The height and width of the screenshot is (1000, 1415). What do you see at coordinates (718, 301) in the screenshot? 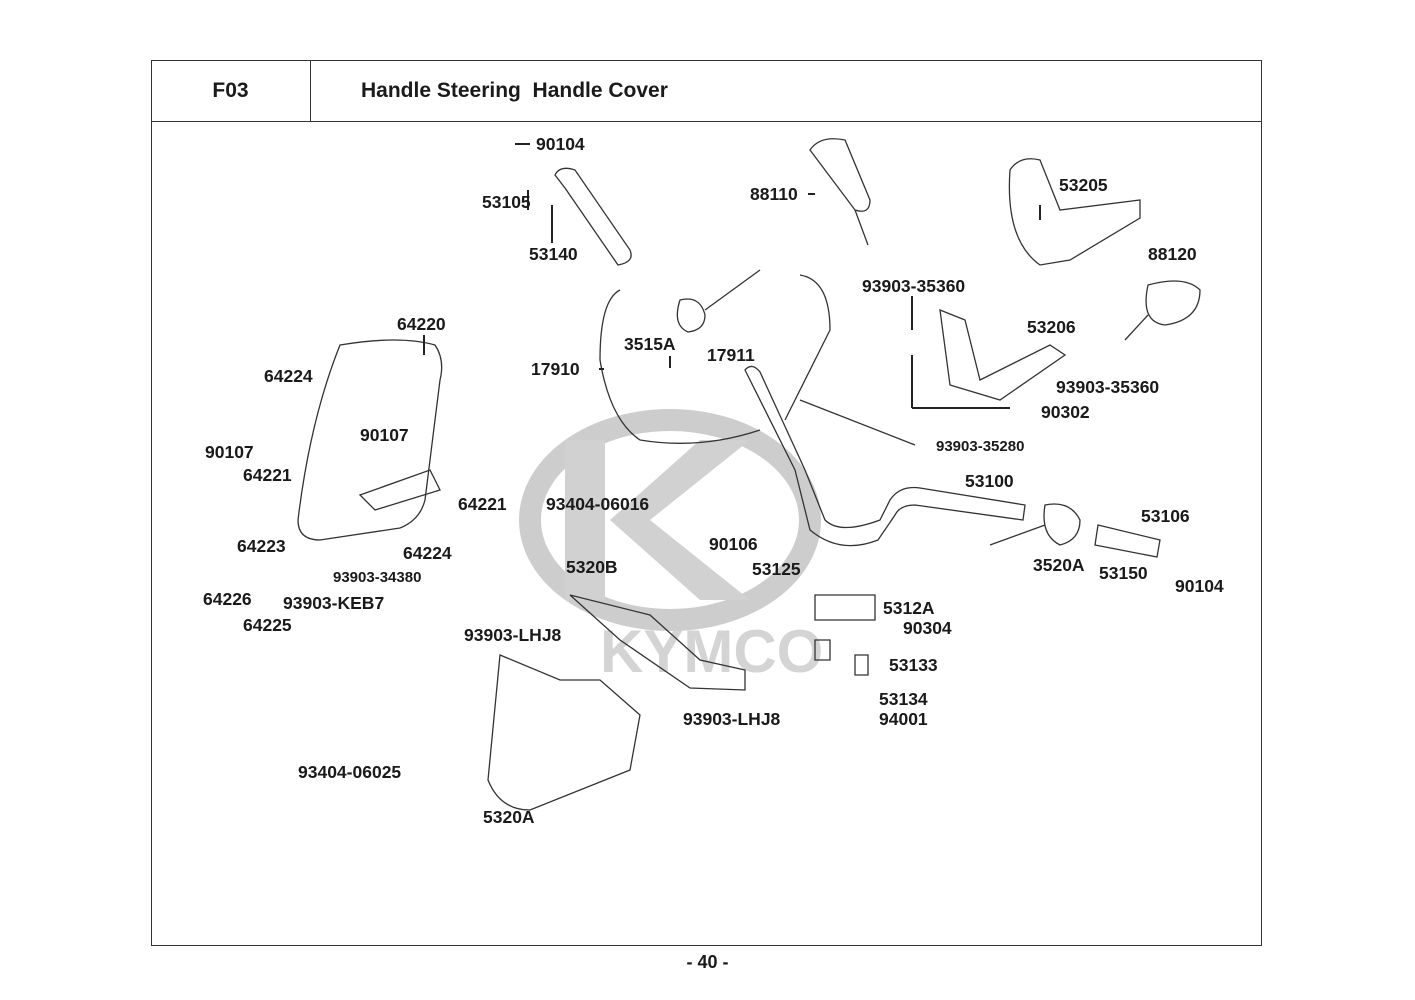
I see `switch-3515A` at bounding box center [718, 301].